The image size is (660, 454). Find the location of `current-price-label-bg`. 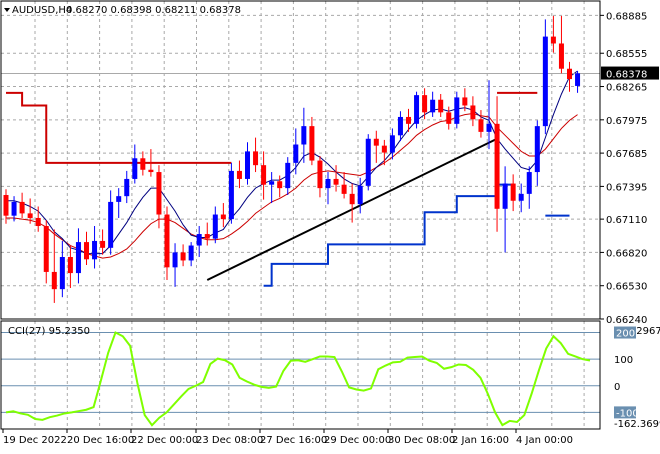

current-price-label-bg is located at coordinates (630, 73).